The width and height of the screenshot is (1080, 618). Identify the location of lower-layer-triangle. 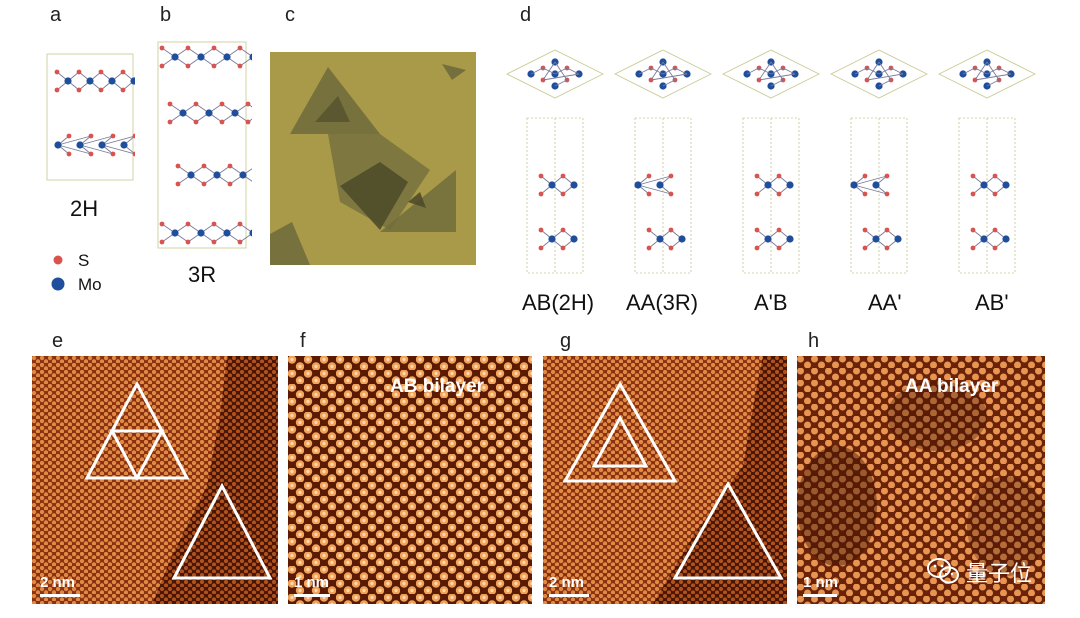
(728, 530).